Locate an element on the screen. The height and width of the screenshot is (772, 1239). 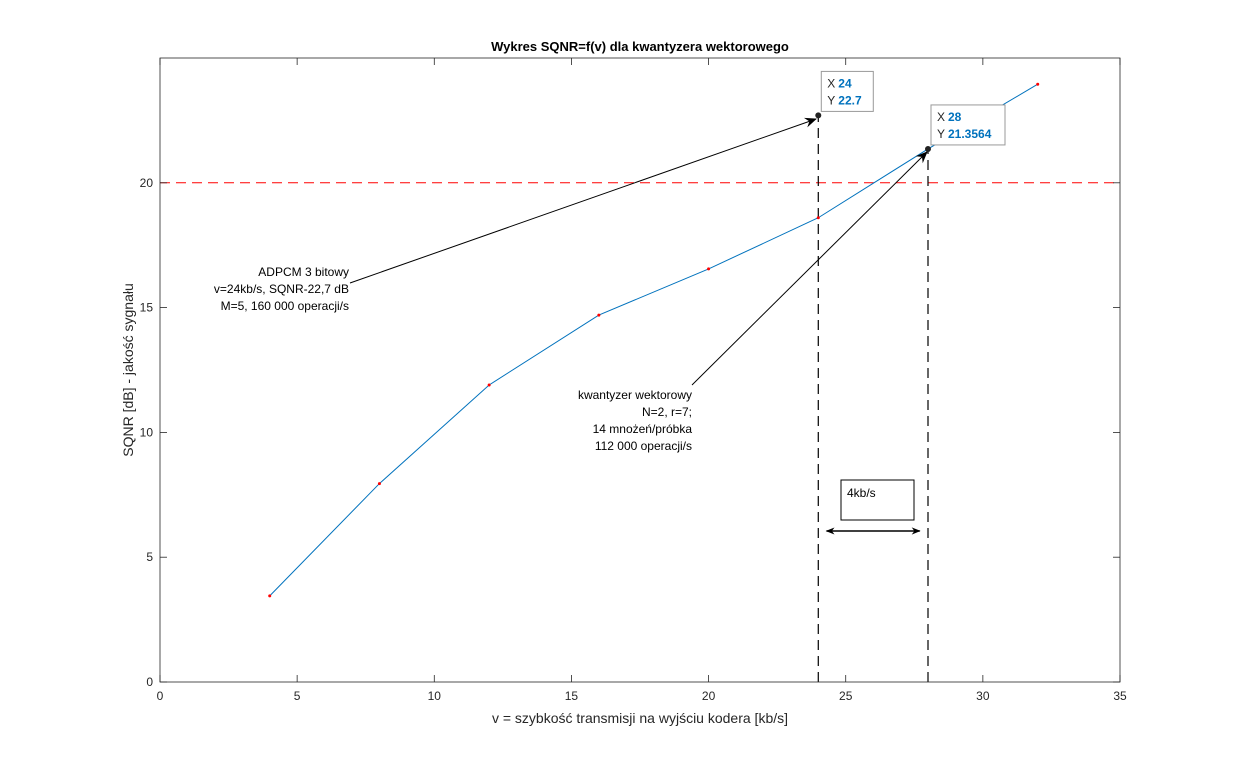
annotation-4kbs-text: 4kb/s is located at coordinates (861, 493).